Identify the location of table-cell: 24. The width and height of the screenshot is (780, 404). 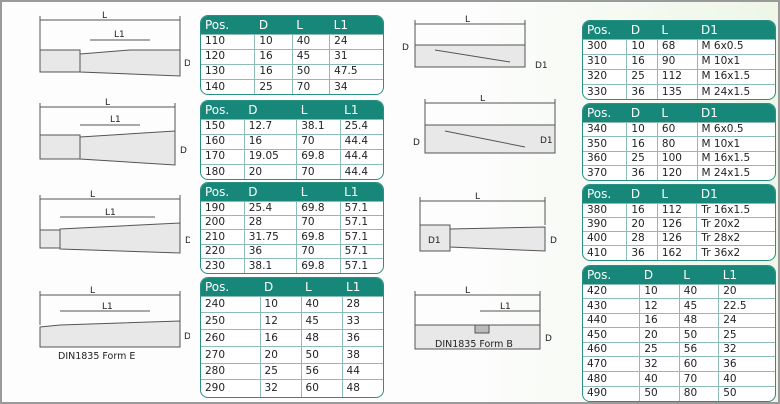
(746, 320).